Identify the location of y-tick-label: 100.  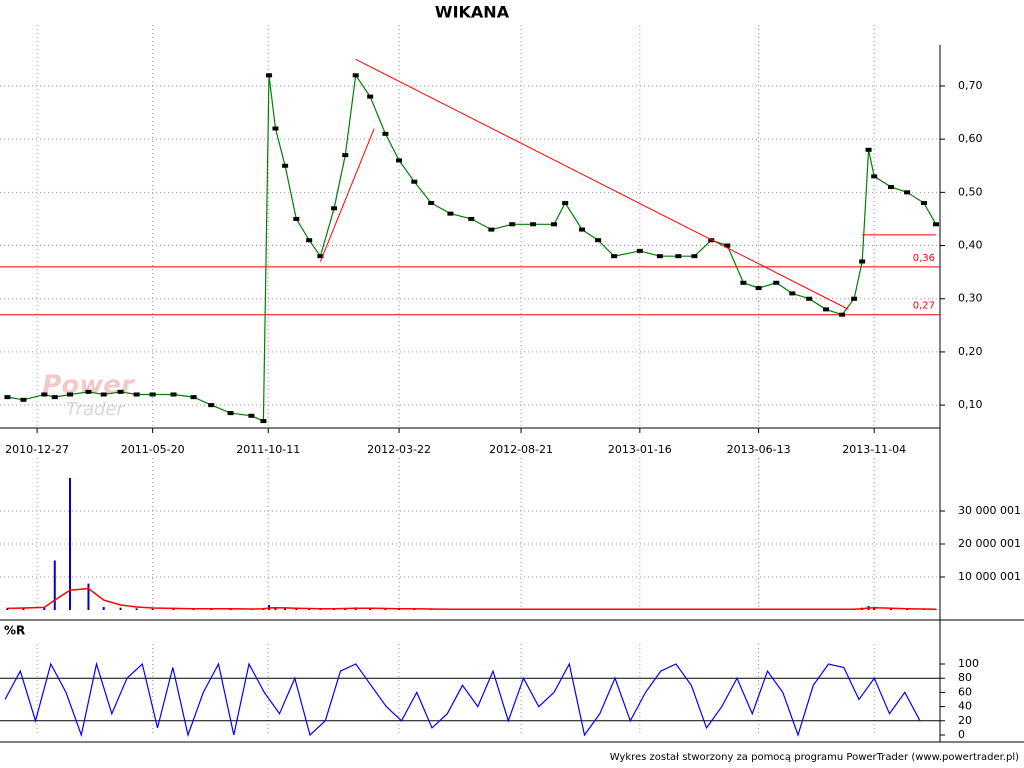
(968, 663).